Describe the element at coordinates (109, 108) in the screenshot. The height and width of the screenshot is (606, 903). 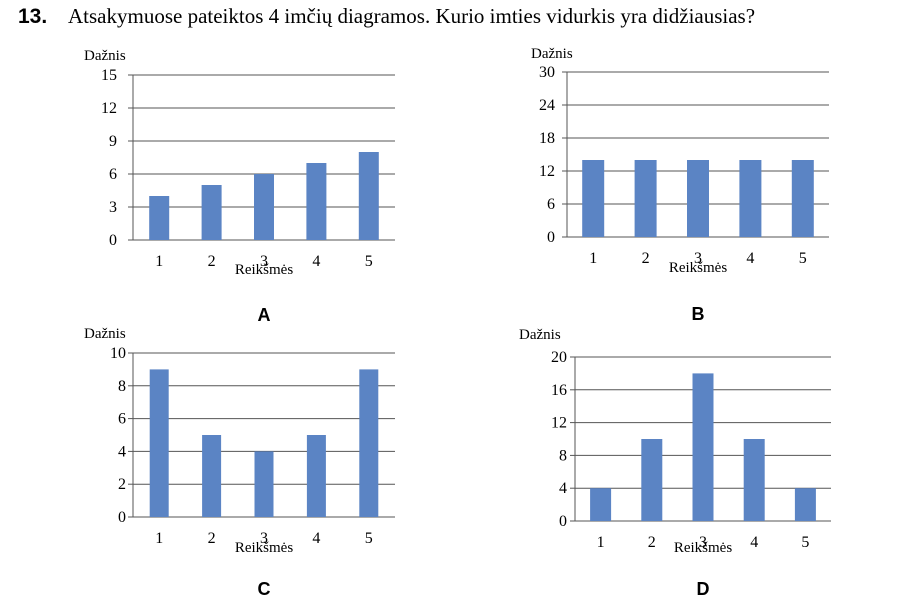
I see `chart-a-ytick-label: 12` at that location.